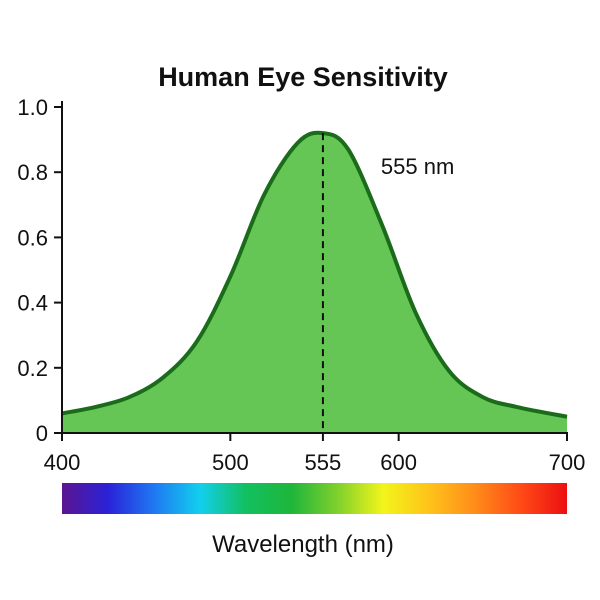 The width and height of the screenshot is (600, 600). I want to click on chart-title: Human Eye Sensitivity, so click(303, 77).